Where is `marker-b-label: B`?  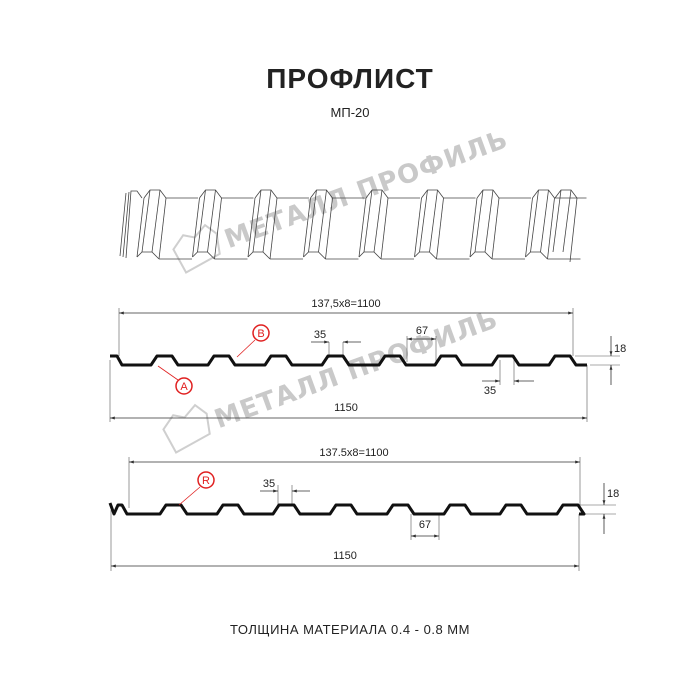 marker-b-label: B is located at coordinates (260, 334).